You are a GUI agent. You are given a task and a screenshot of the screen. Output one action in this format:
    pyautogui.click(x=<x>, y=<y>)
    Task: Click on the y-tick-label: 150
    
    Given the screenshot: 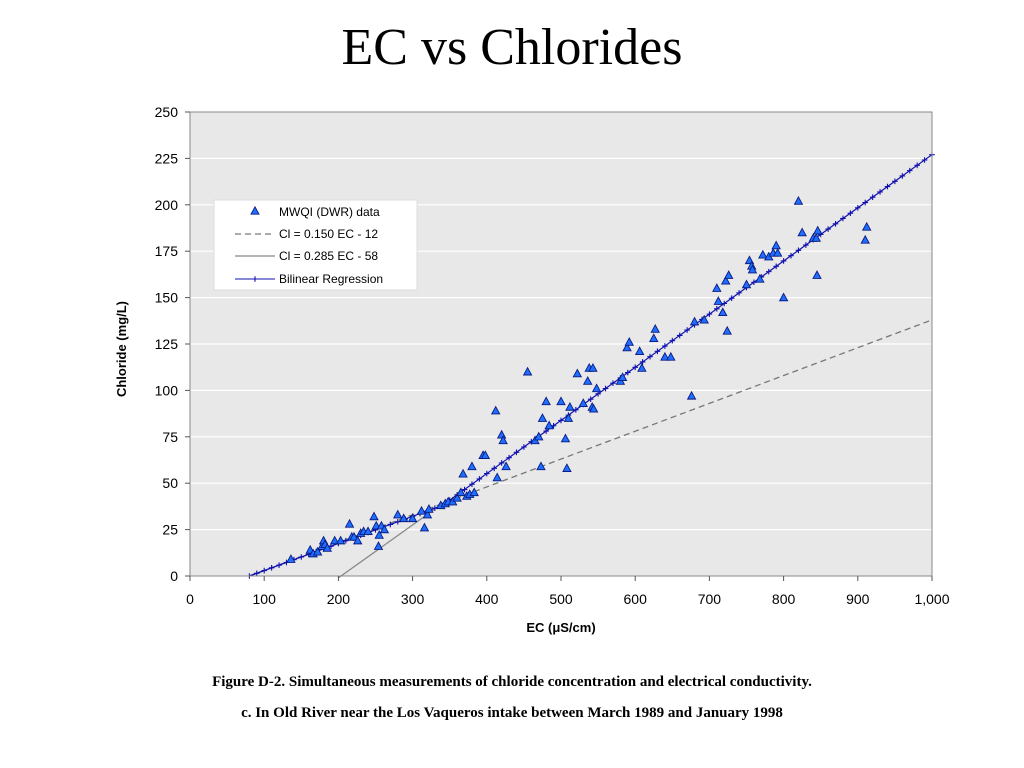 What is the action you would take?
    pyautogui.click(x=167, y=298)
    